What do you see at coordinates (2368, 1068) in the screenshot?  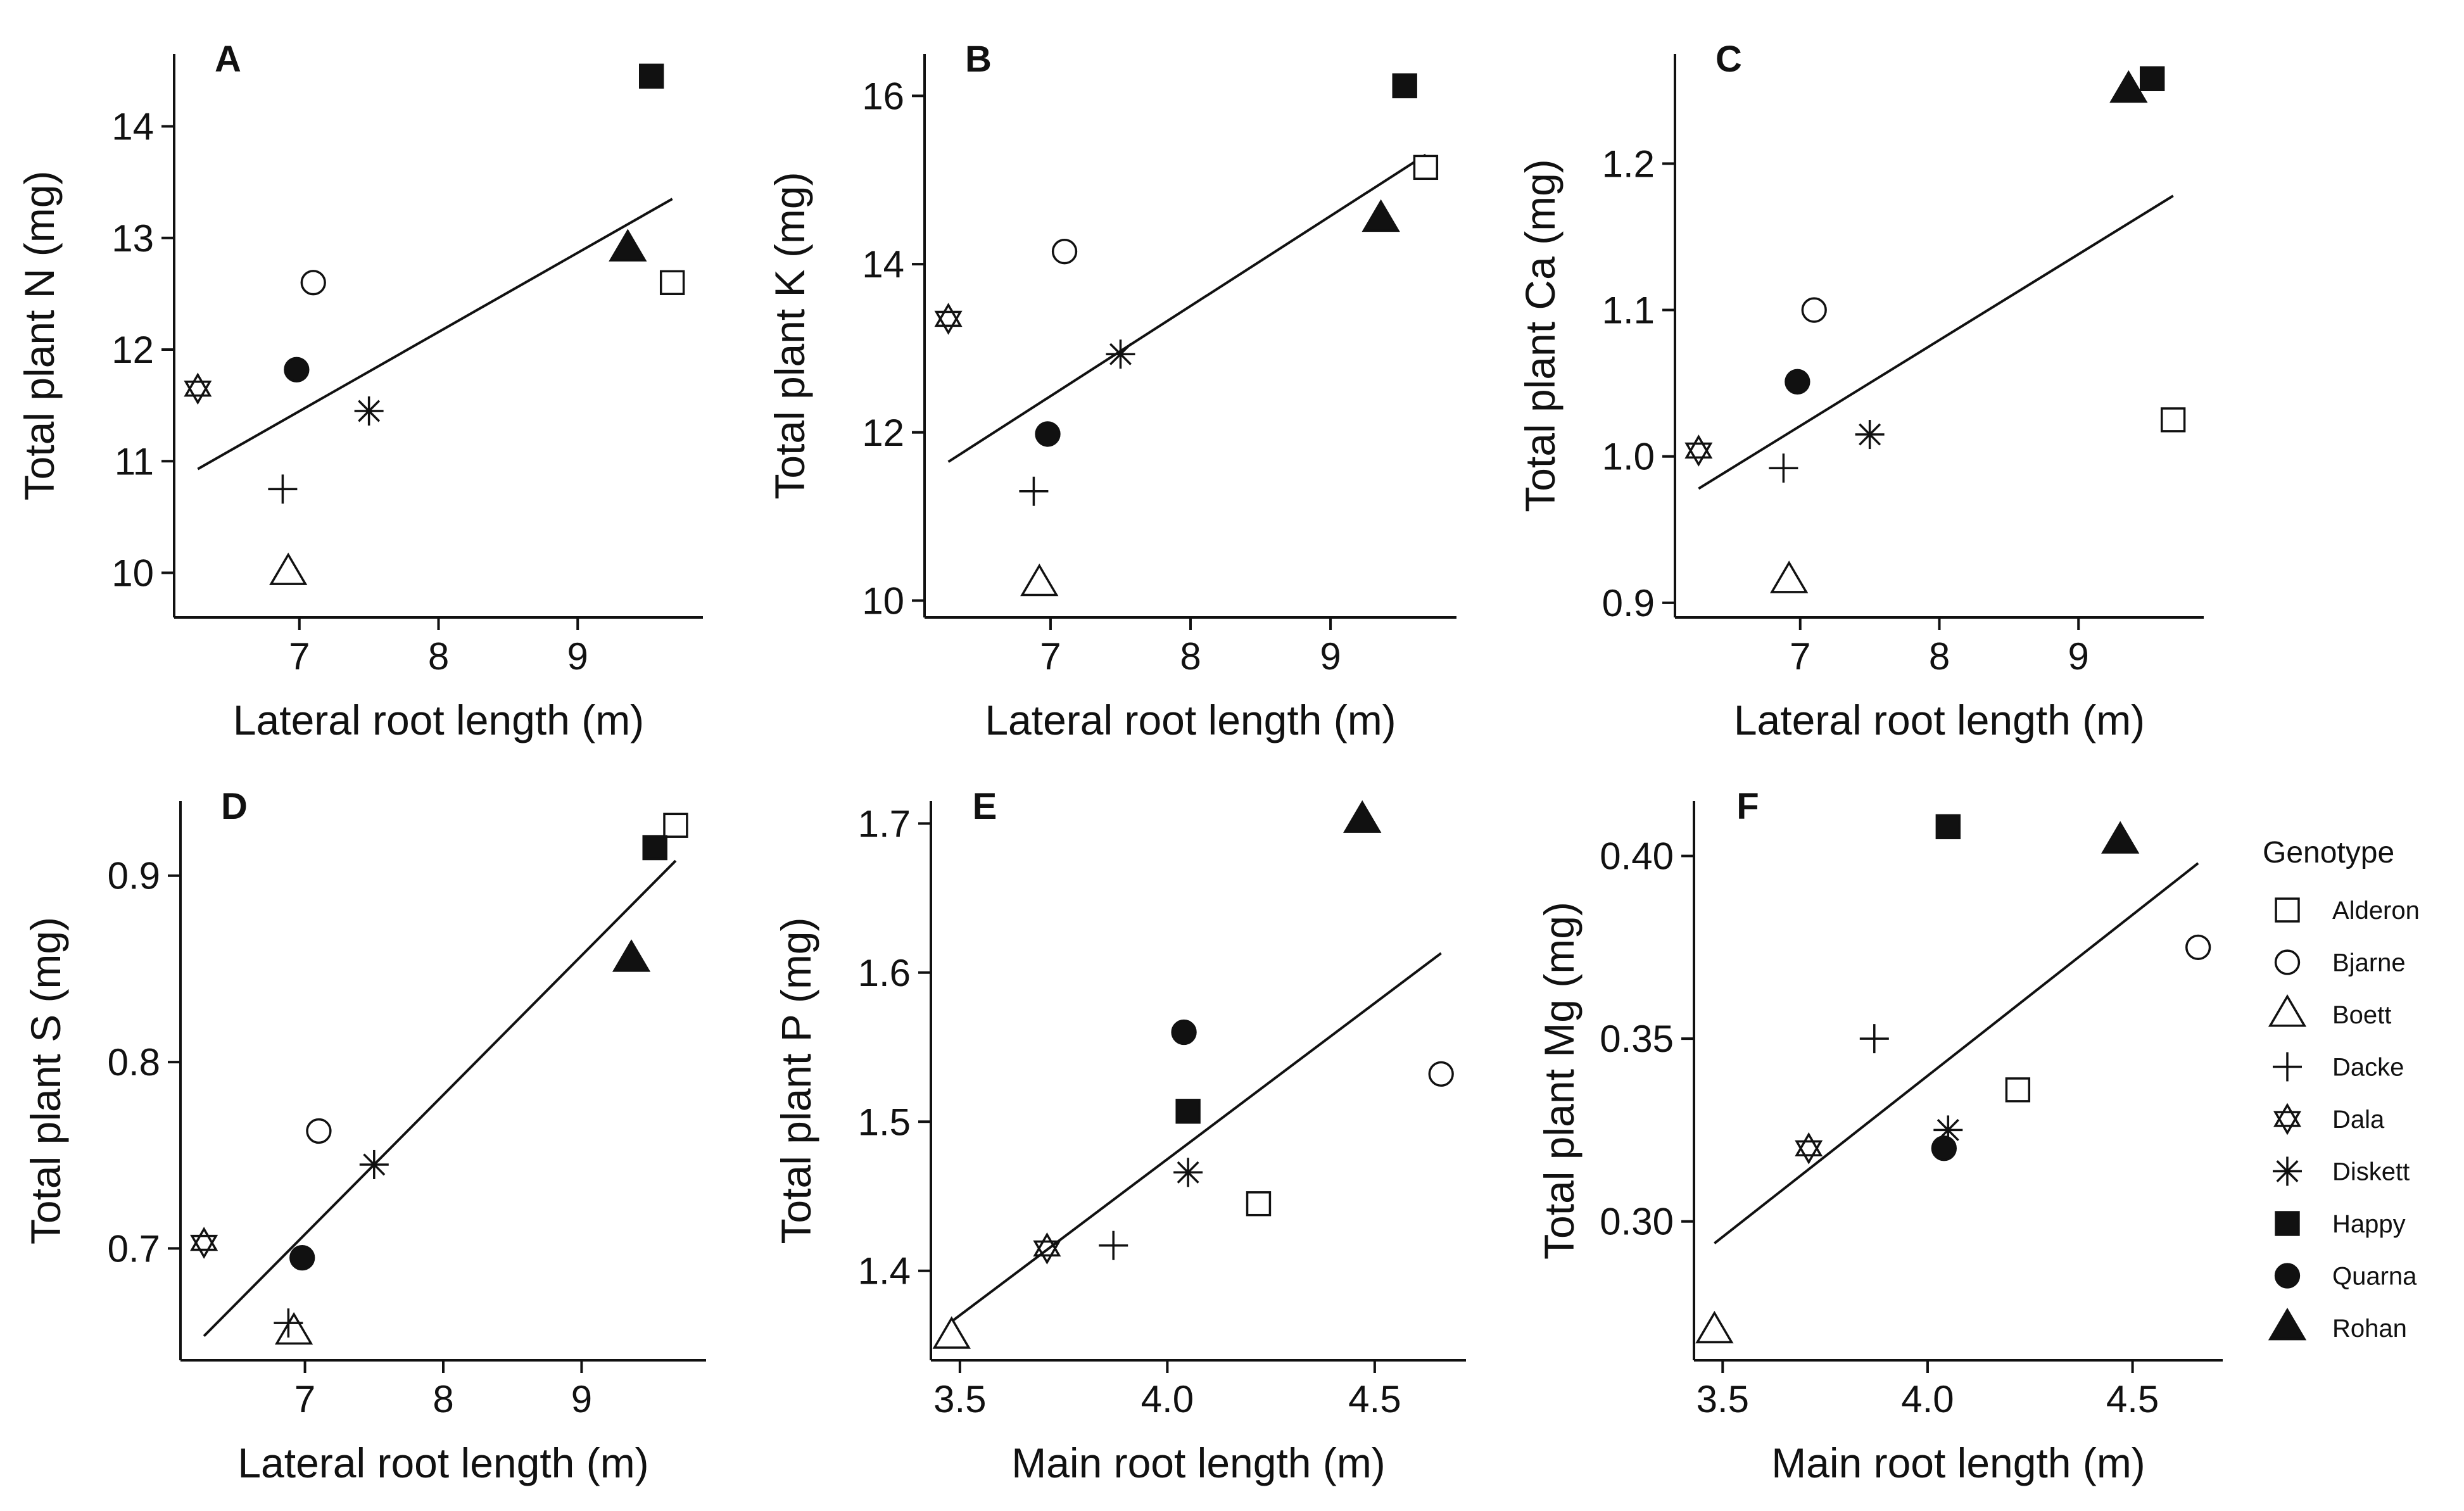 I see `legend-label: Dacke` at bounding box center [2368, 1068].